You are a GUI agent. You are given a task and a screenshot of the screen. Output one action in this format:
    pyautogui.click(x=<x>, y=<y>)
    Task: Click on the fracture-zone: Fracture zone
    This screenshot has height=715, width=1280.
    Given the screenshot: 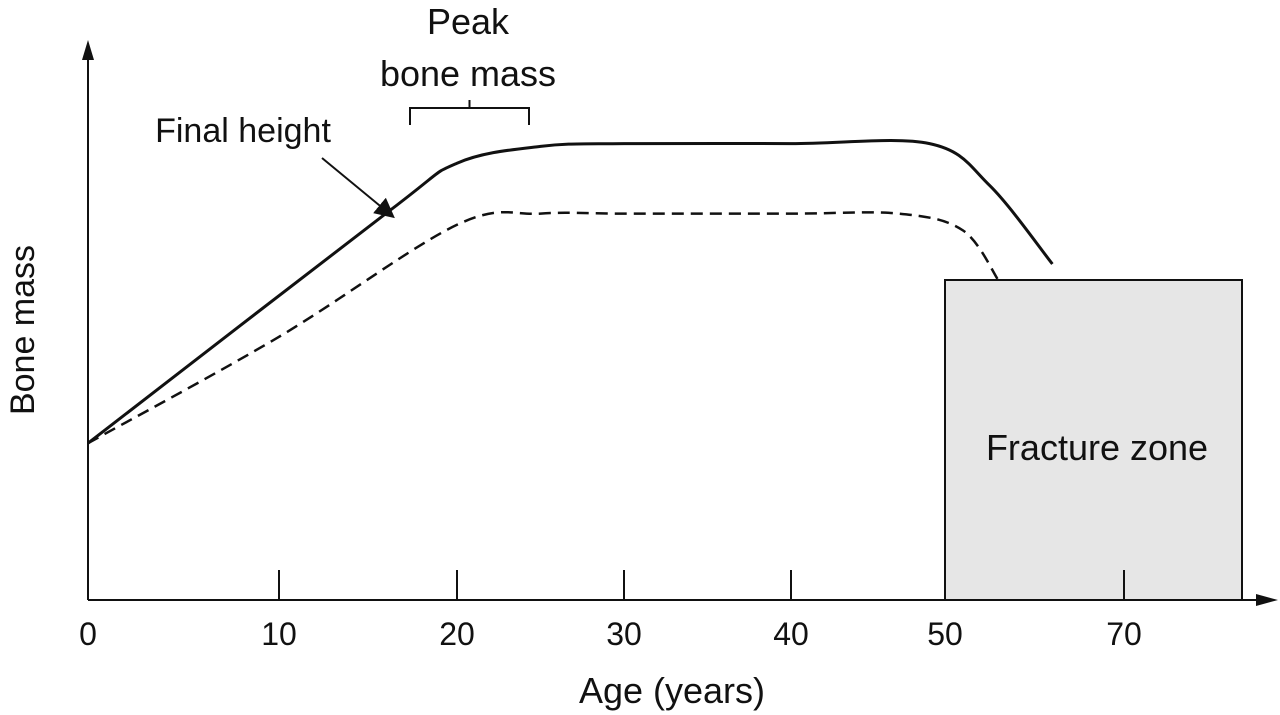 What is the action you would take?
    pyautogui.click(x=1093, y=440)
    